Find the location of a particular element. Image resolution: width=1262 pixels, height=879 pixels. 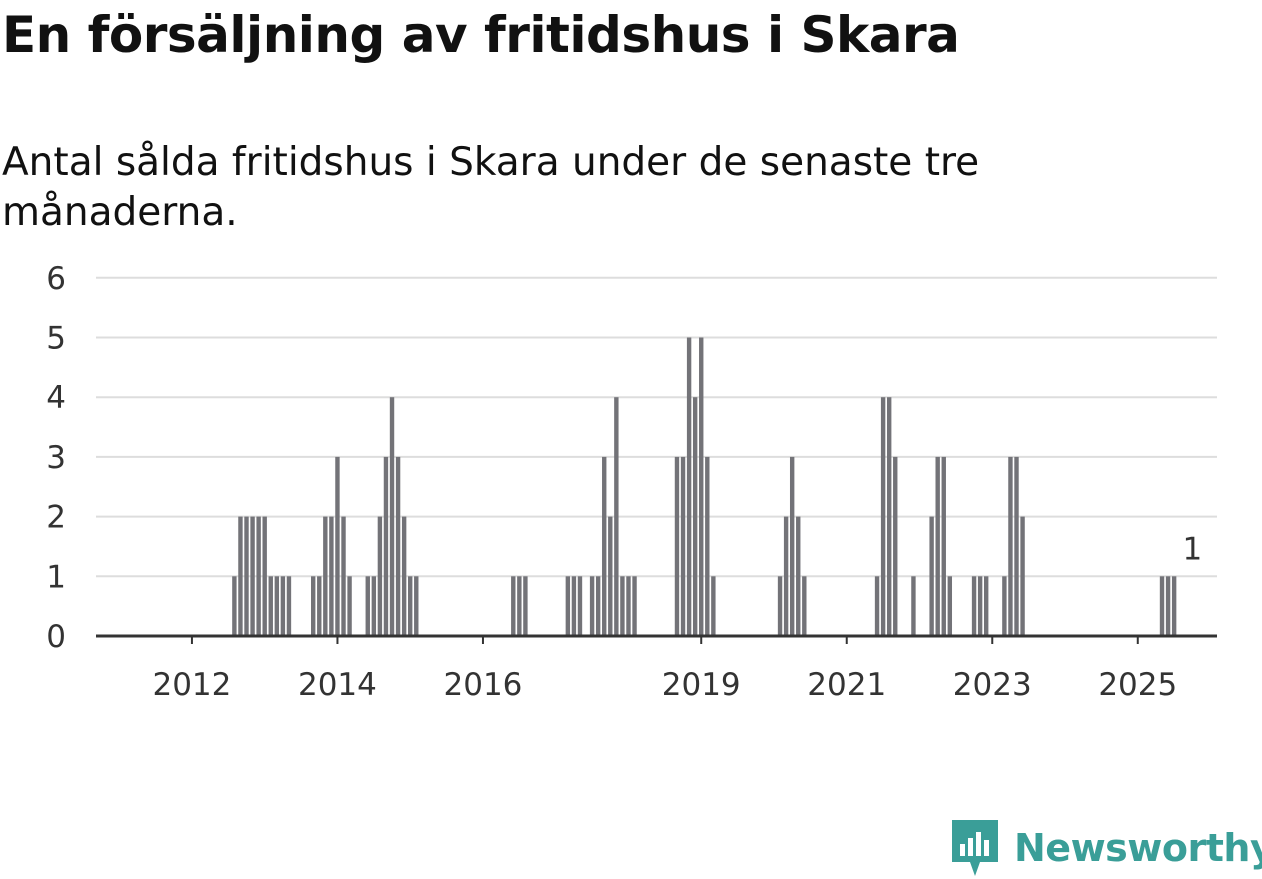

chart-title: En försäljning av fritidshus i Skara is located at coordinates (481, 35).